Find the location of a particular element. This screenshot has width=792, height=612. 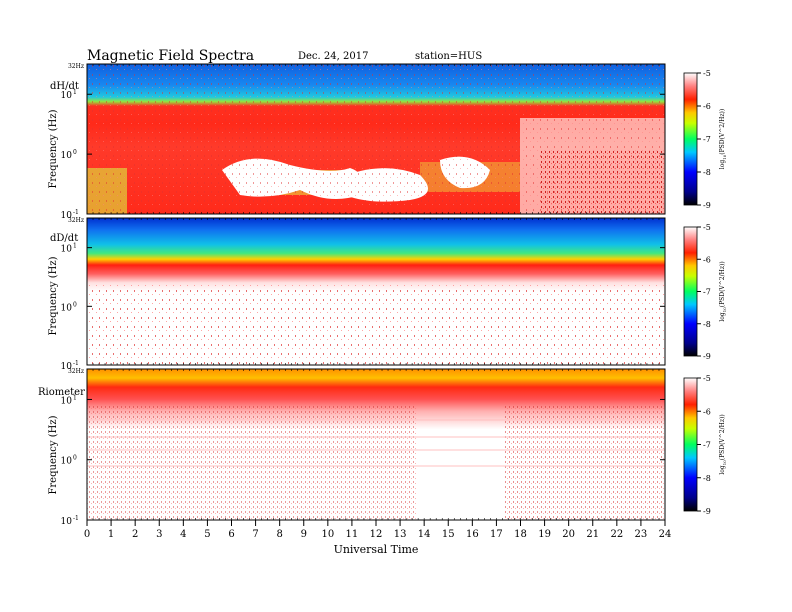

colorbar-2: -5 -6 -7 -8 -9 log10(PSD(V^2/Hz)) is located at coordinates (705, 445).